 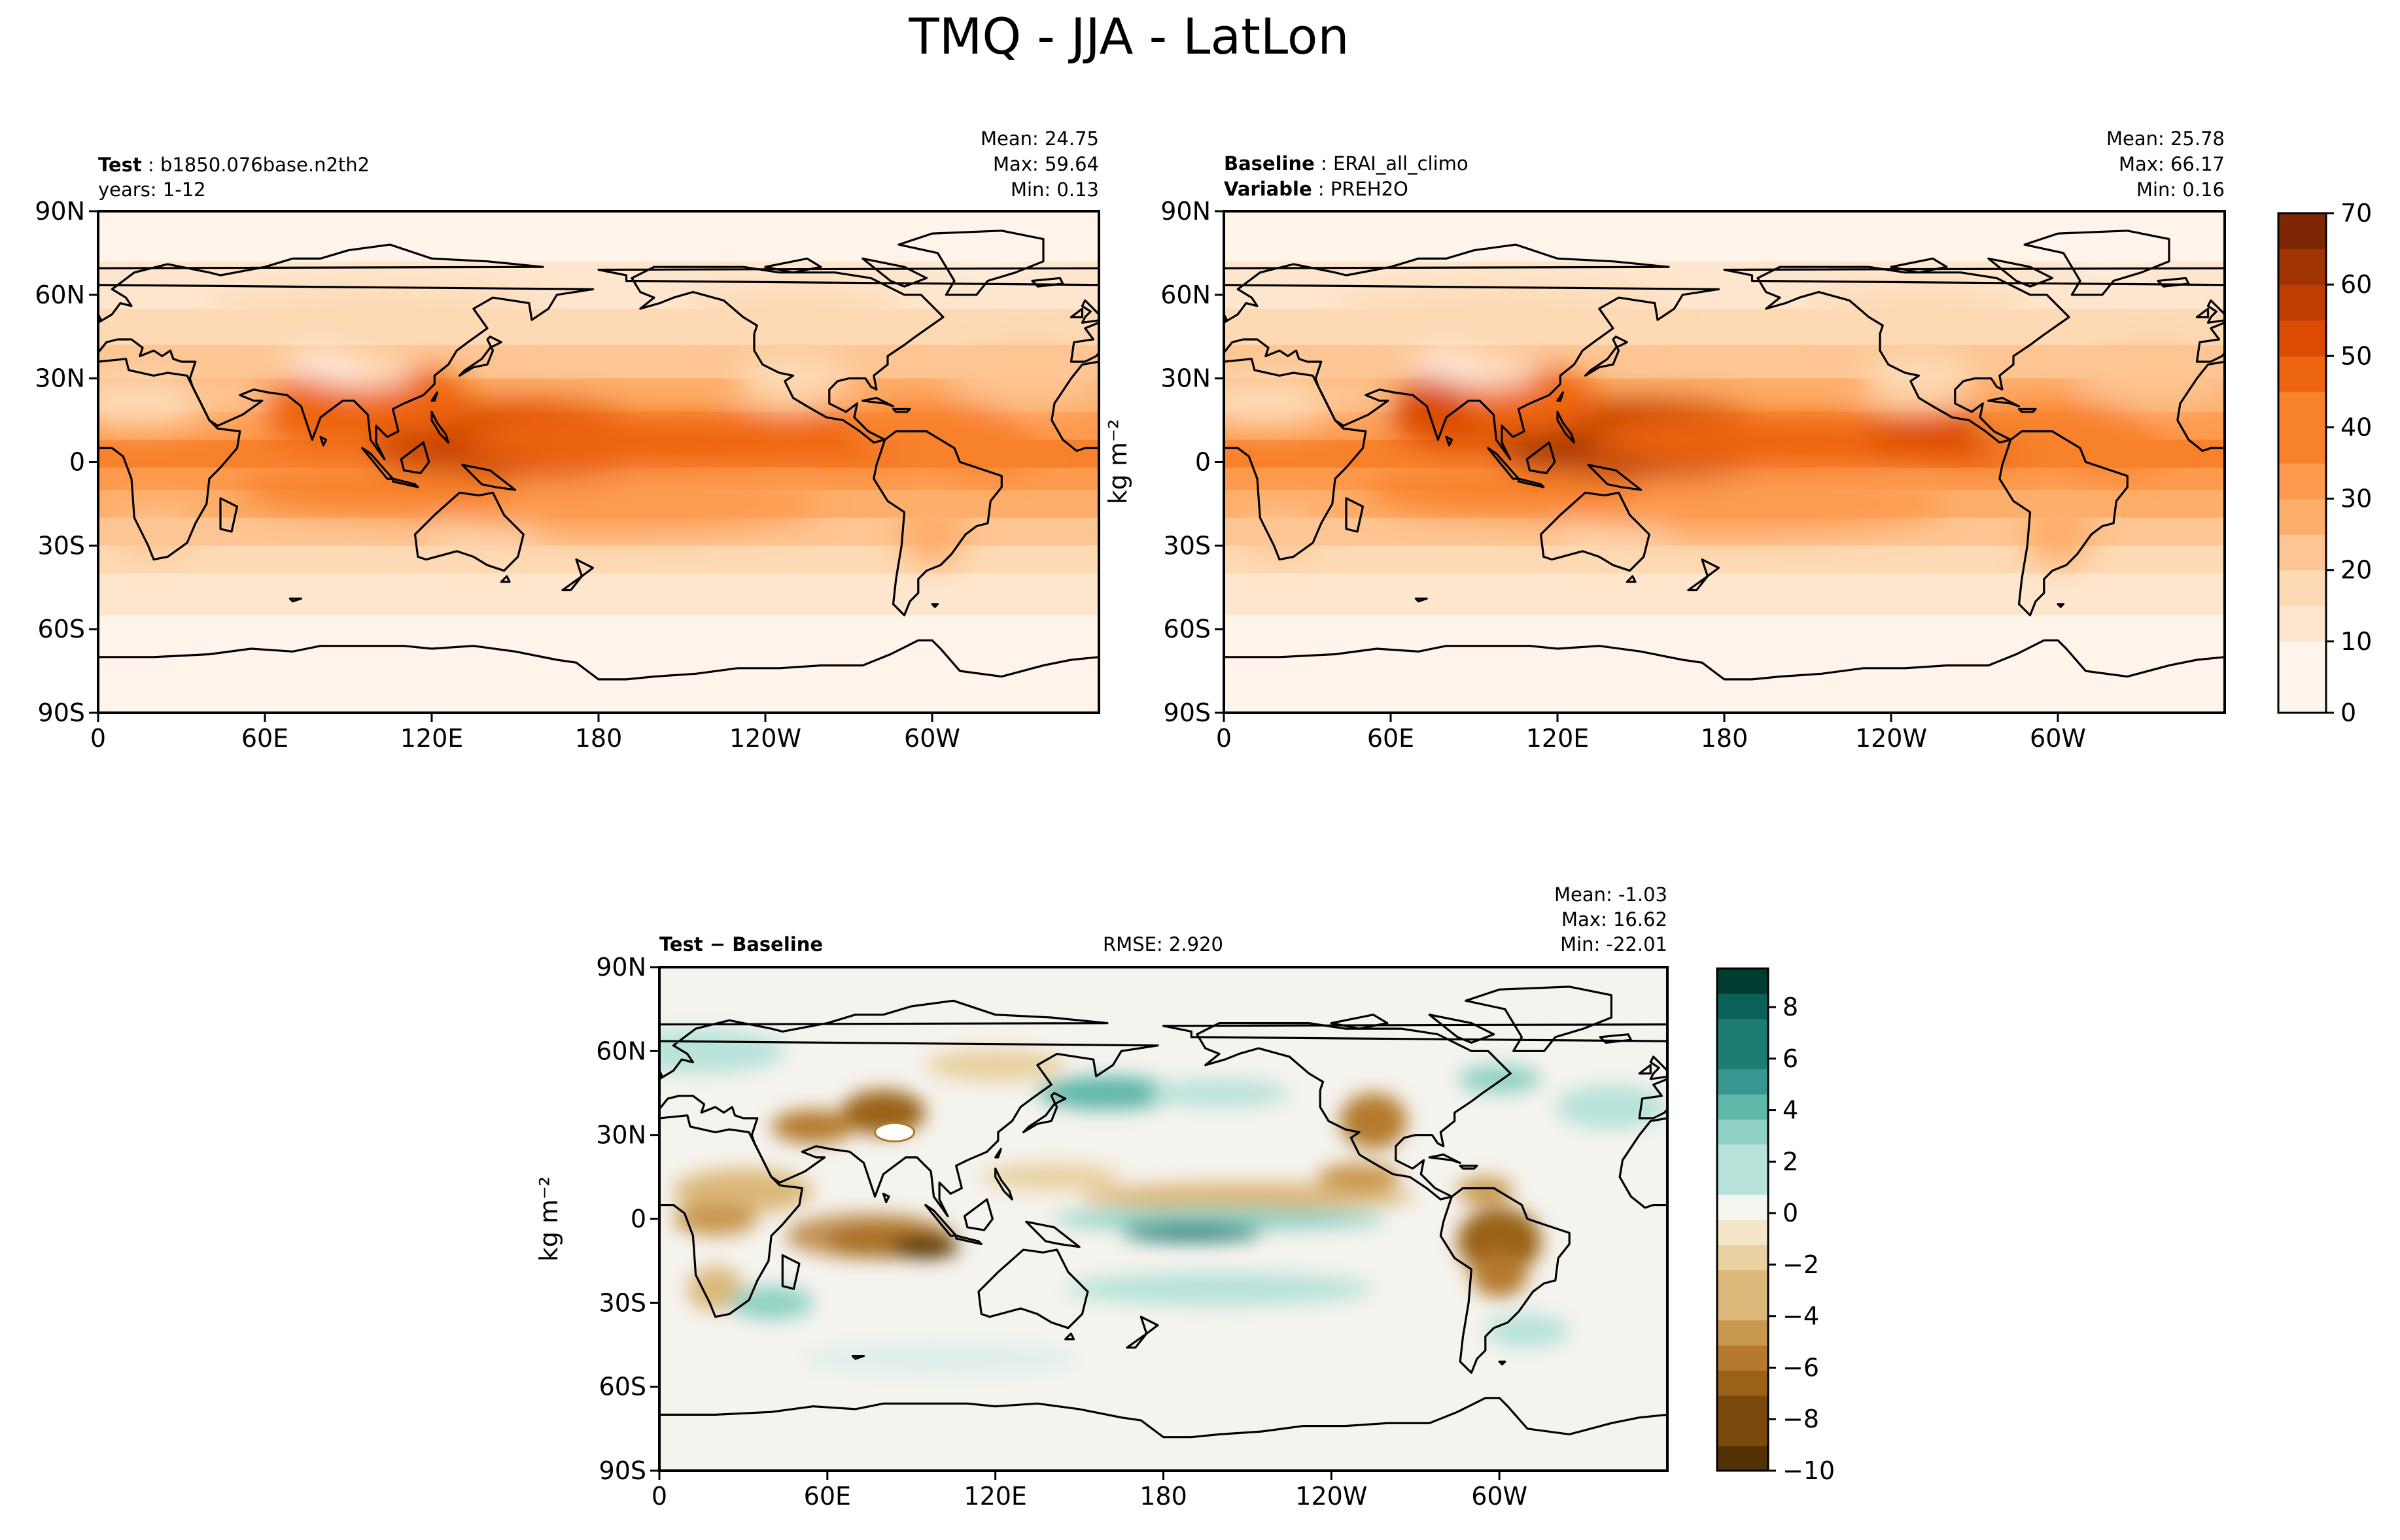 I want to click on test-label: Test, so click(x=120, y=165).